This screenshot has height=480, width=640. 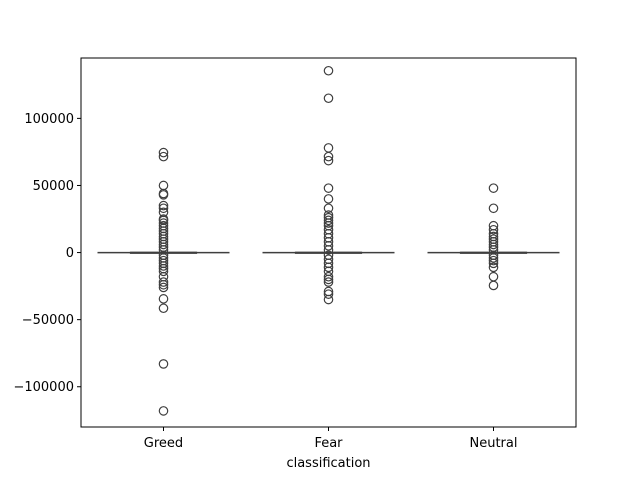 I want to click on y-tick-label: 50000, so click(x=53, y=186).